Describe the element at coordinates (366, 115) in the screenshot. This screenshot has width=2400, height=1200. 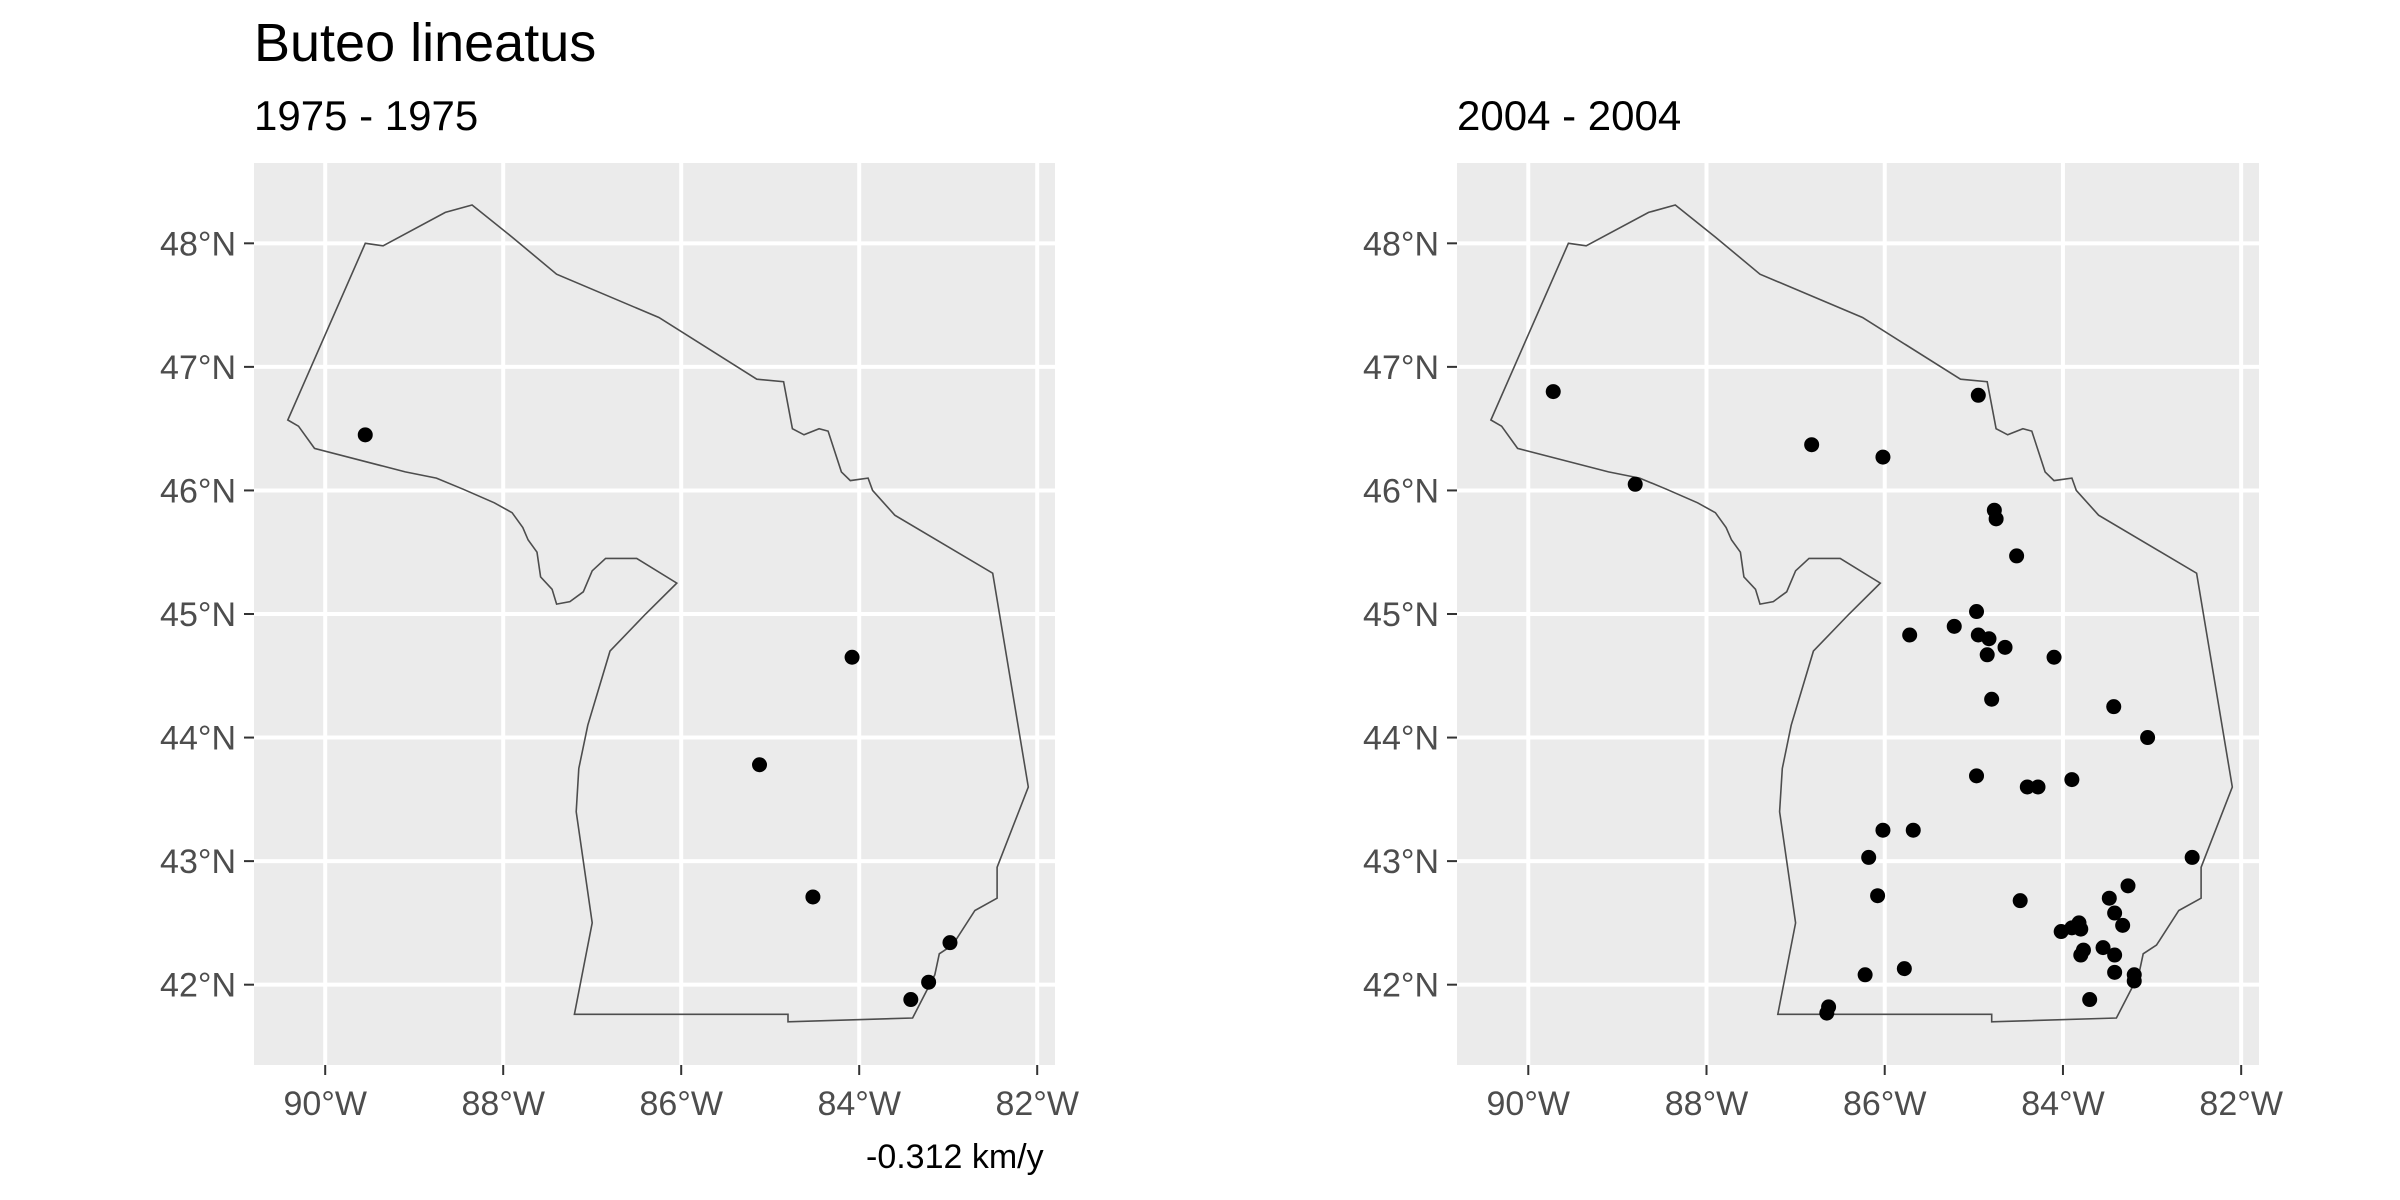
I see `panel-subtitle: 1975 - 1975` at that location.